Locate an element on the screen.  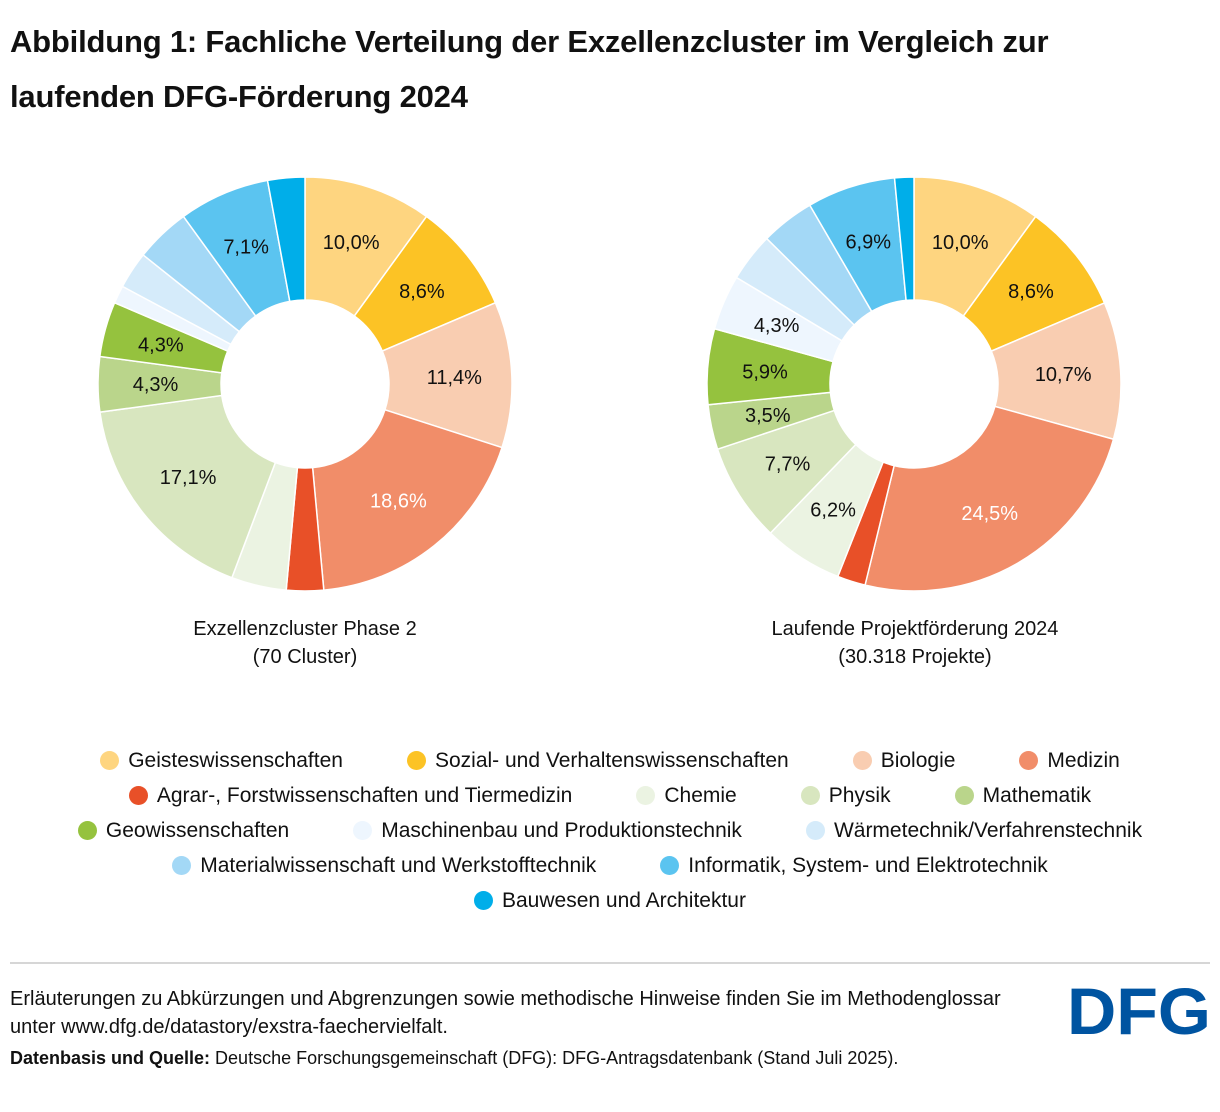
chart-caption-left: Exzellenzcluster Phase 2 (70 Cluster) is located at coordinates (305, 643).